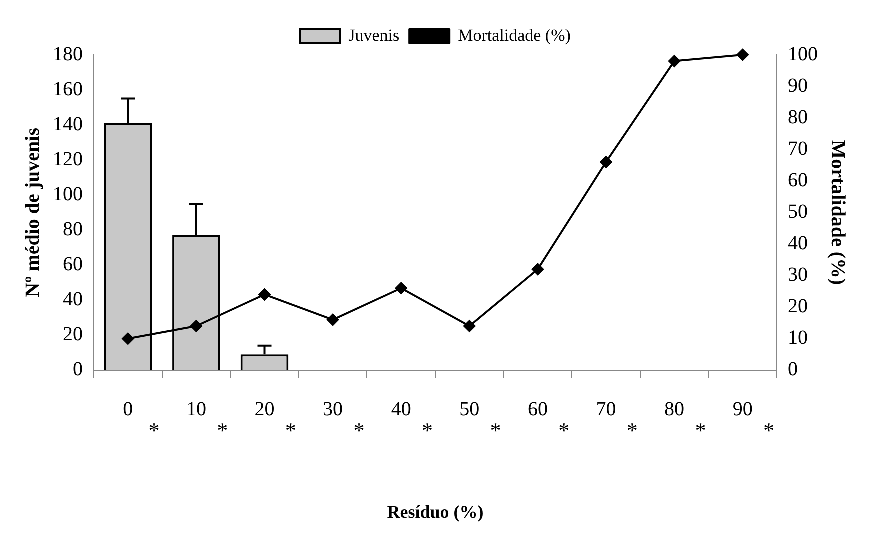 The image size is (875, 551). I want to click on y2-tick-label: 100, so click(803, 54).